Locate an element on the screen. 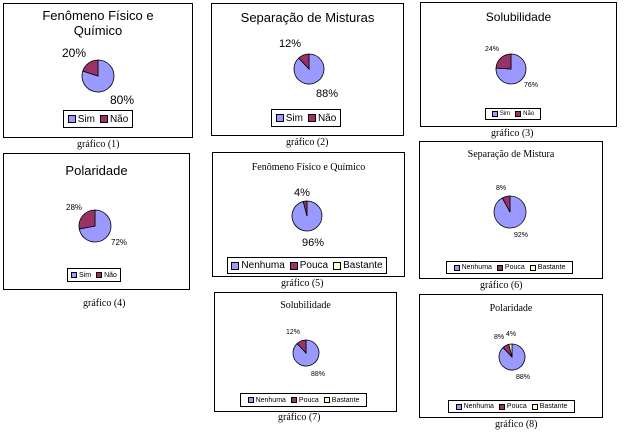  slice-label-sim: 76% is located at coordinates (531, 85).